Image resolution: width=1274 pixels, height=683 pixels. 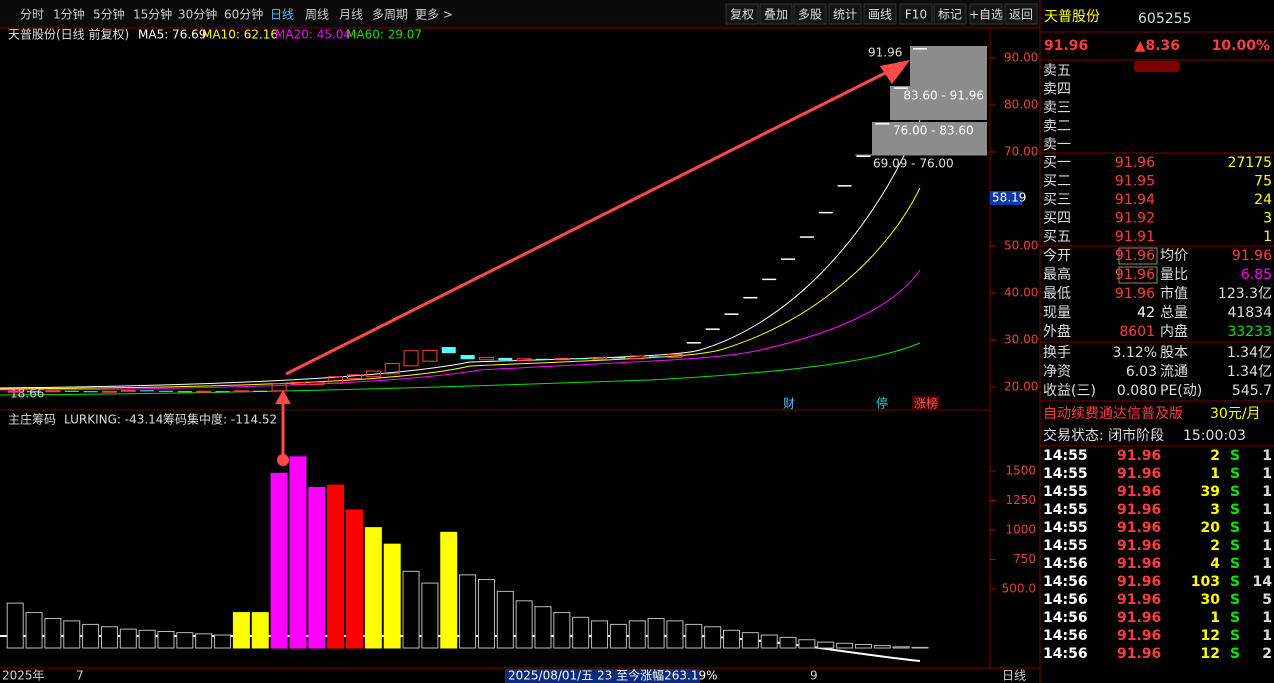 I want to click on quote-text: 今开, so click(x=1057, y=256).